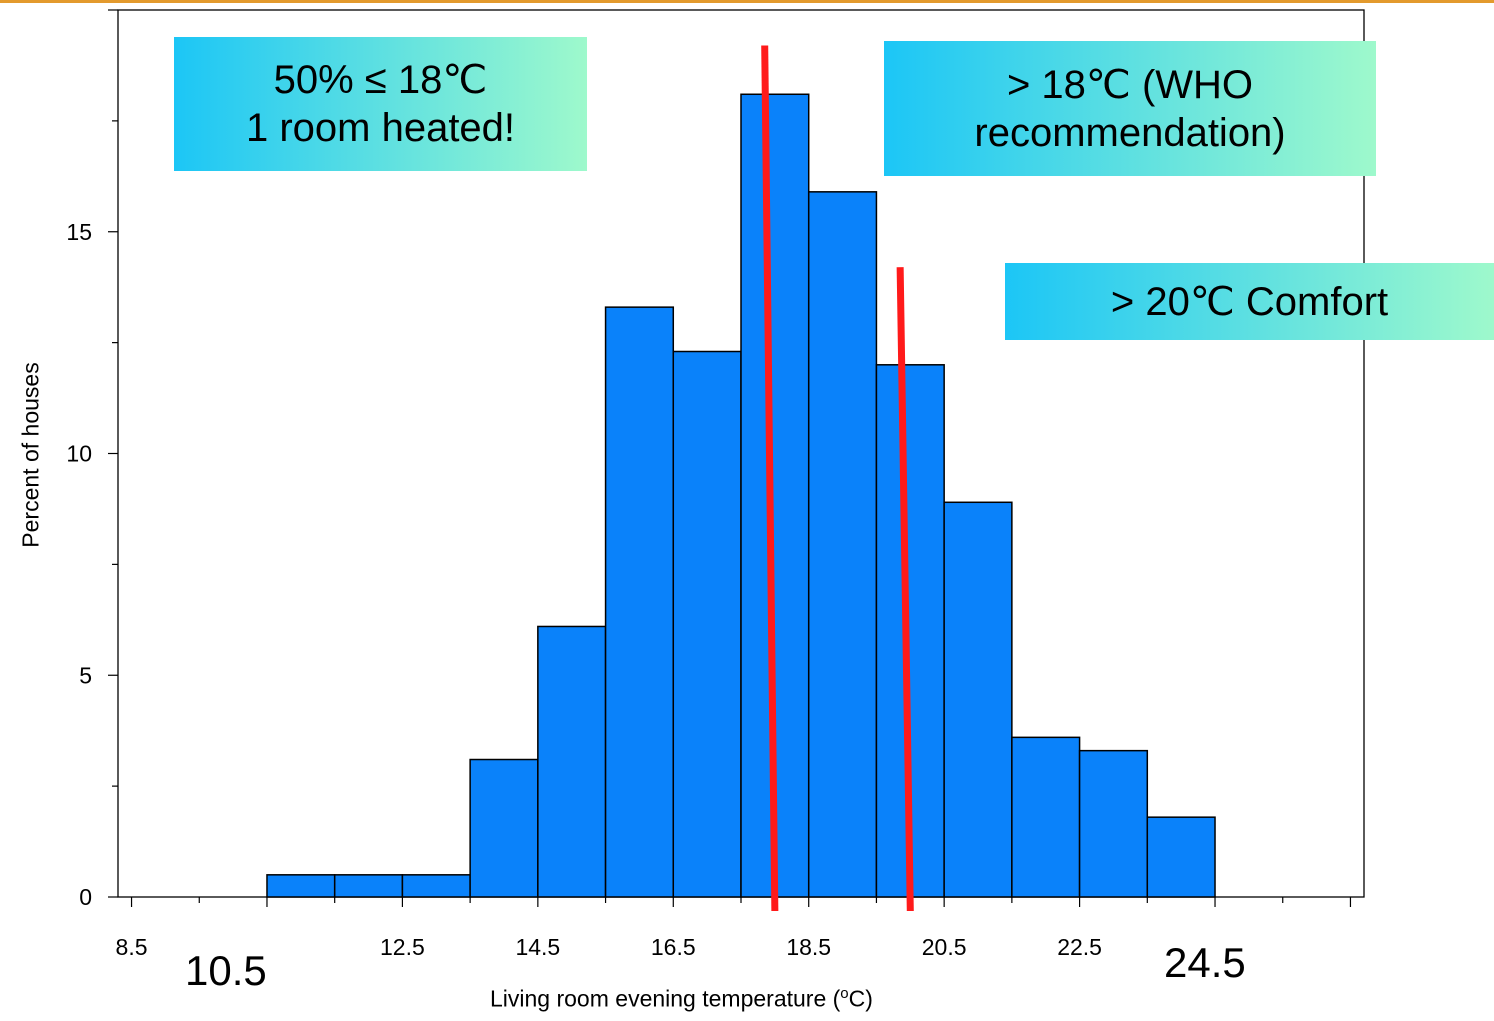 The image size is (1494, 1021). What do you see at coordinates (380, 128) in the screenshot?
I see `annotation-50-percent-line-2: 1 room heated!` at bounding box center [380, 128].